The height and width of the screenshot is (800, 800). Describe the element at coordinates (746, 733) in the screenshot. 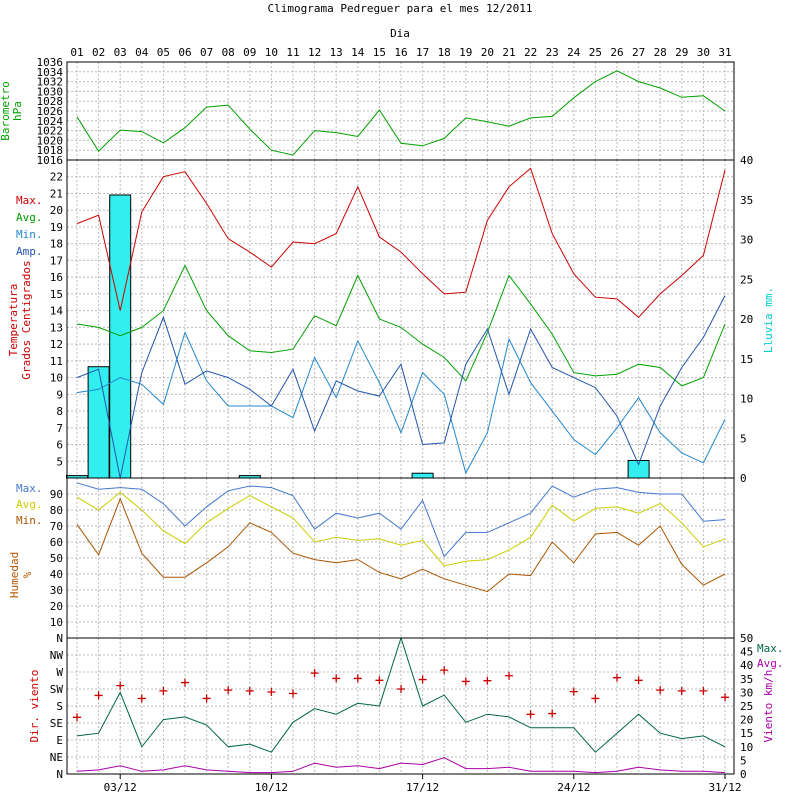

I see `wind-speed-tick-15: 15` at that location.